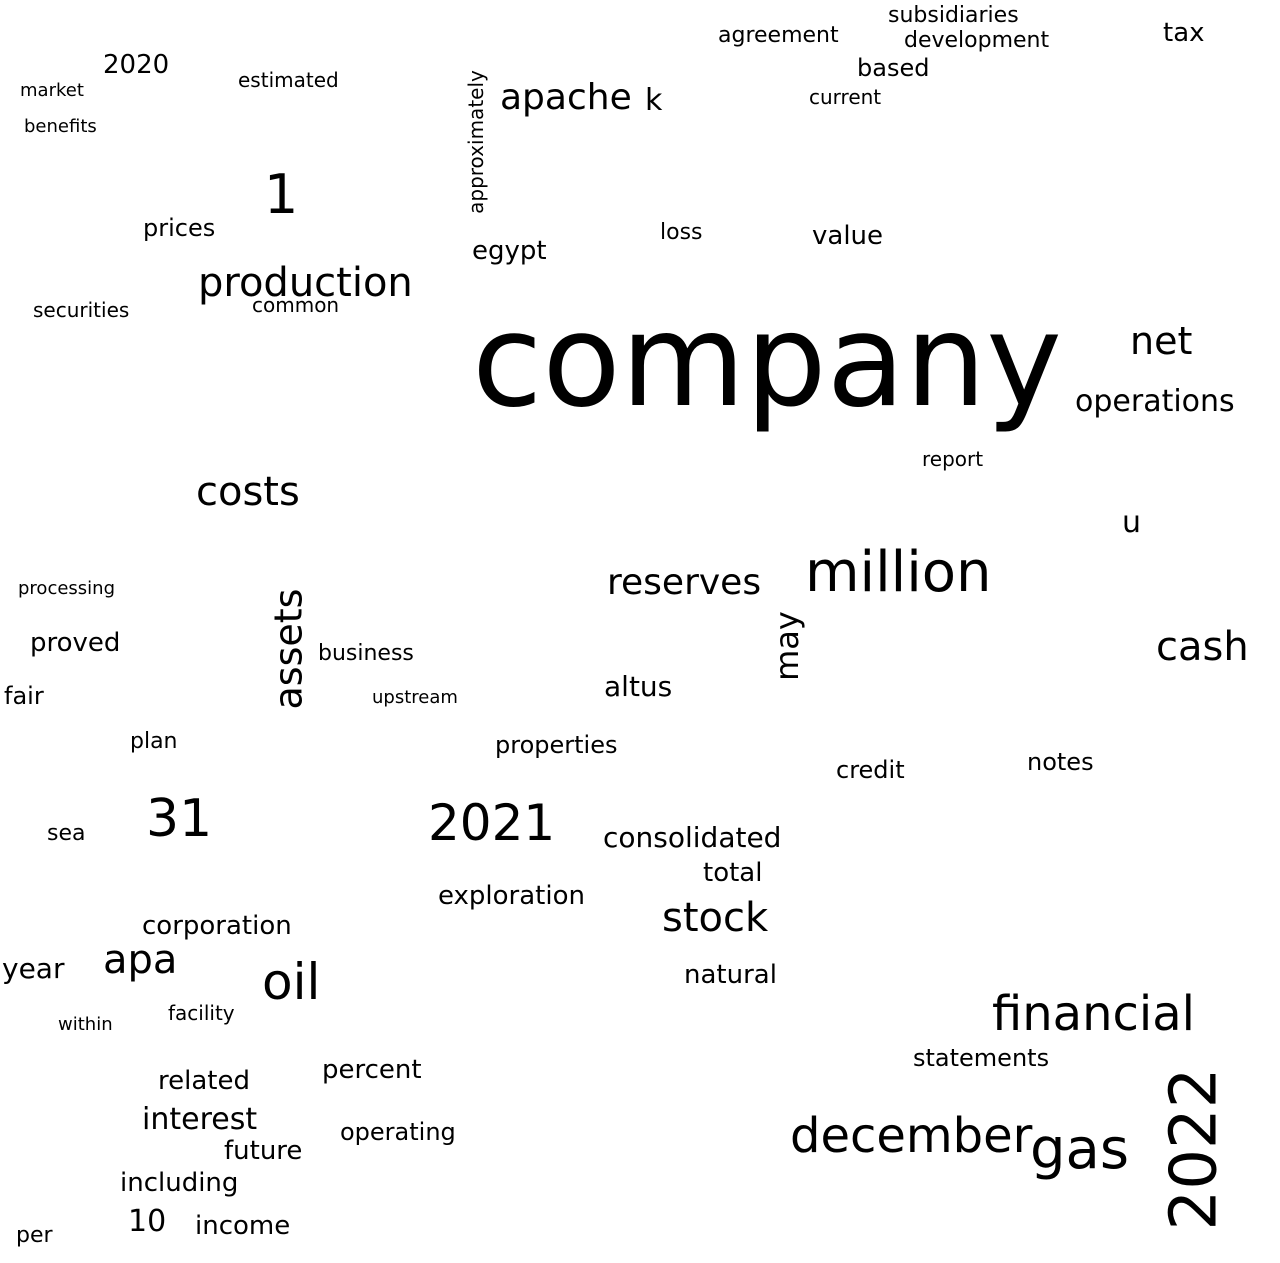 The image size is (1280, 1263). I want to click on word: oil, so click(291, 982).